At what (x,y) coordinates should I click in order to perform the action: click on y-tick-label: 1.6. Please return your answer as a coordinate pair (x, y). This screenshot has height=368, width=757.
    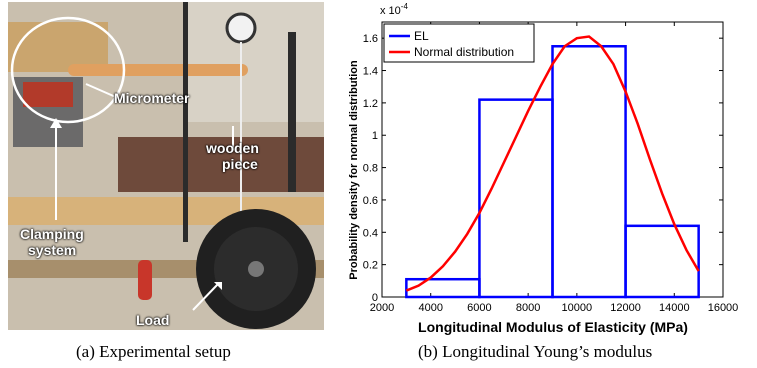
    Looking at the image, I should click on (370, 39).